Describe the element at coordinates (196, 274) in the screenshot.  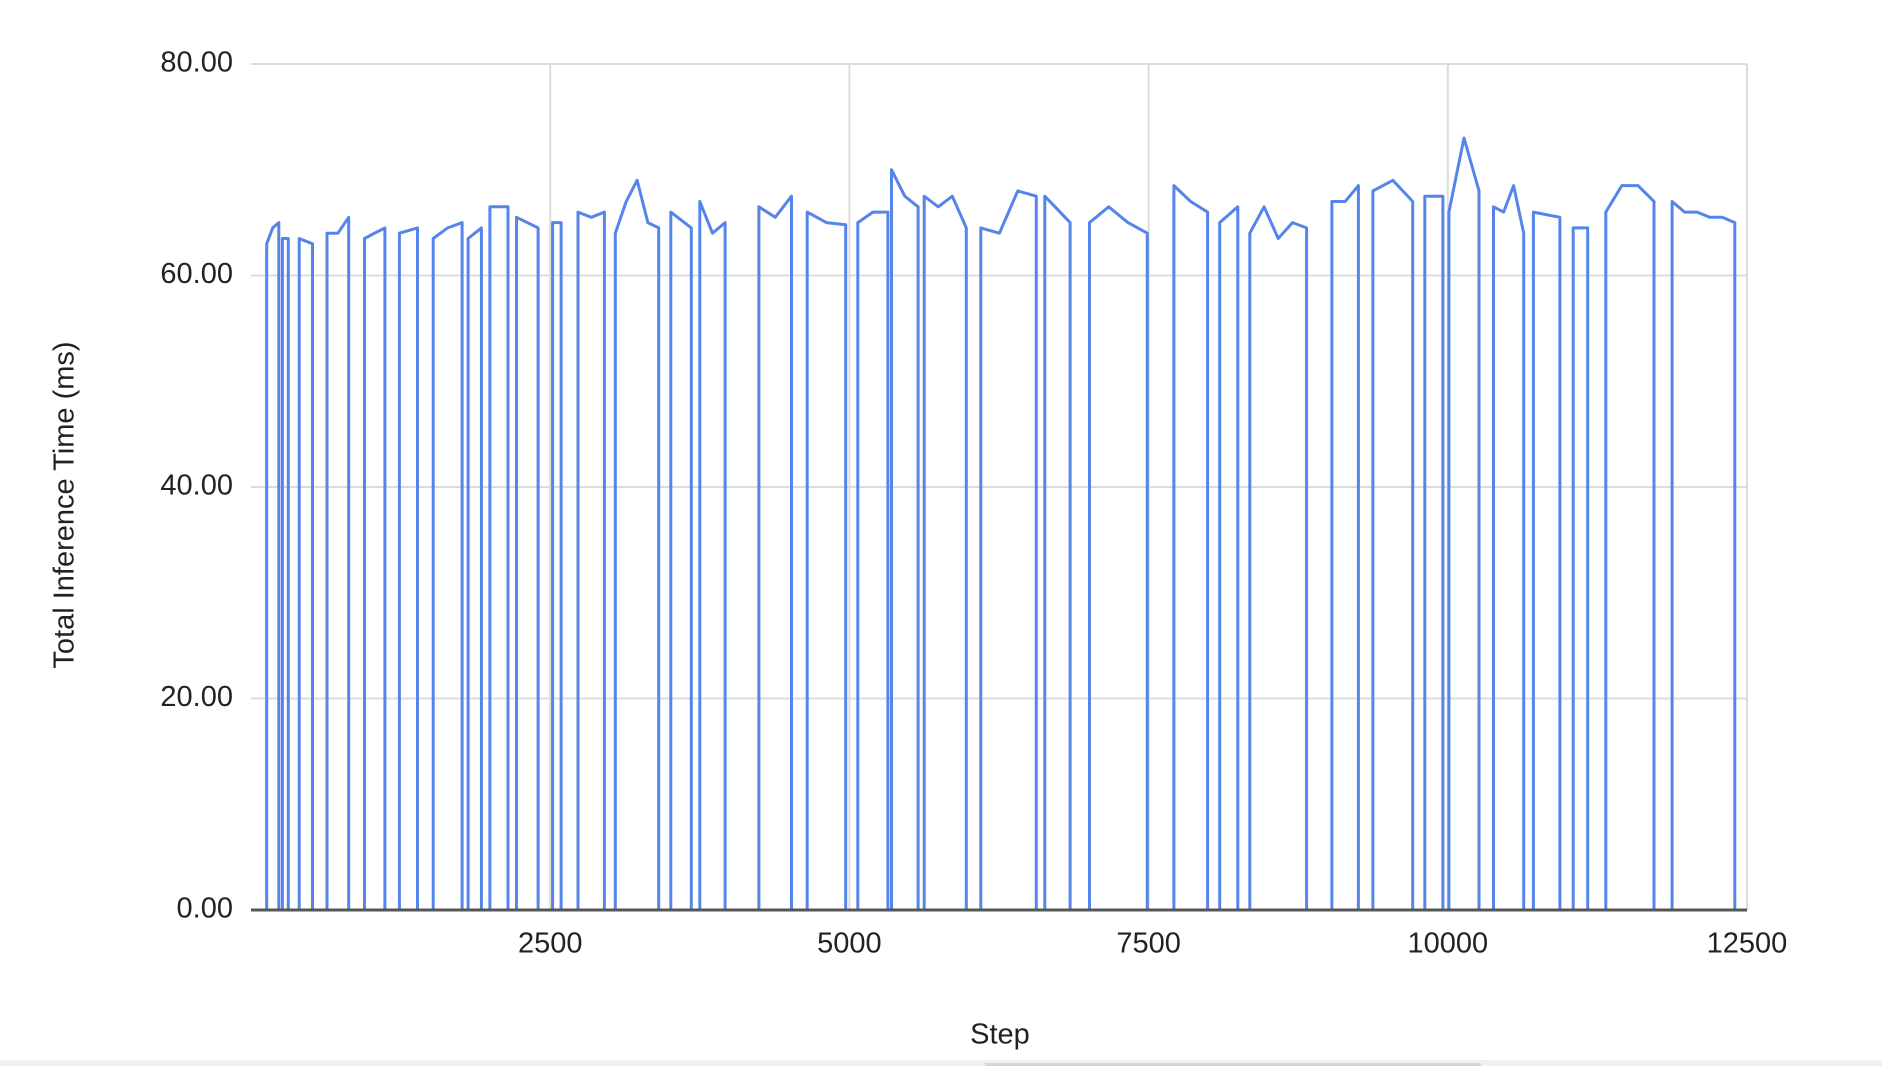
I see `y-tick-label: 60.00` at that location.